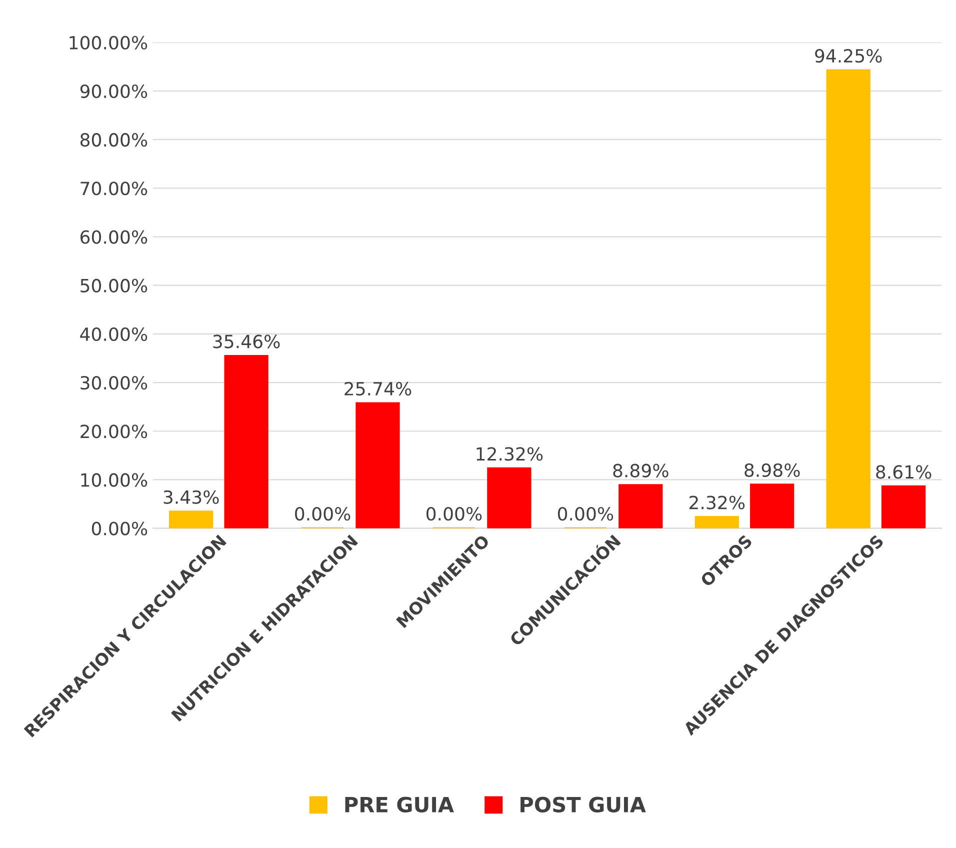 The width and height of the screenshot is (956, 848). I want to click on data-label: 25.74%, so click(378, 389).